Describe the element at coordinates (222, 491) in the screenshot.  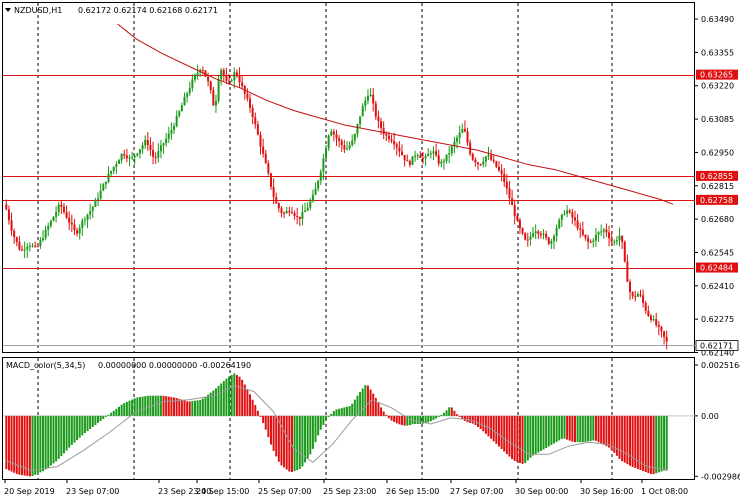
I see `time-tick-label: 24 Sep 15:00` at that location.